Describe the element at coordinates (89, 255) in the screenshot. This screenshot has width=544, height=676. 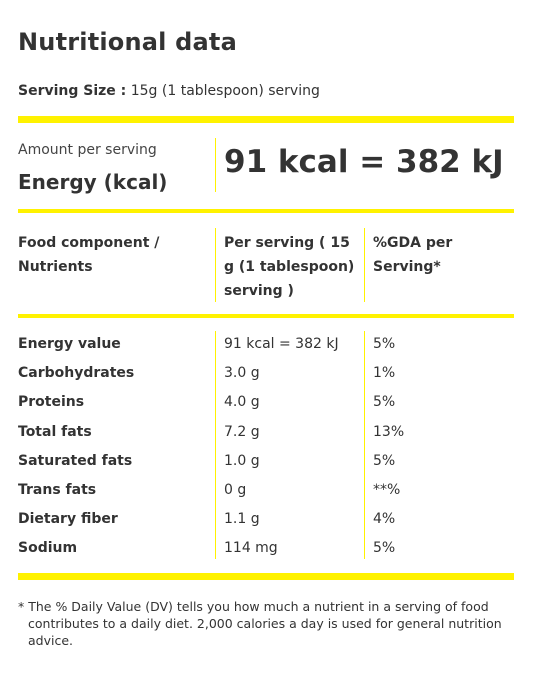
I see `header-component: Food component / Nutrients` at that location.